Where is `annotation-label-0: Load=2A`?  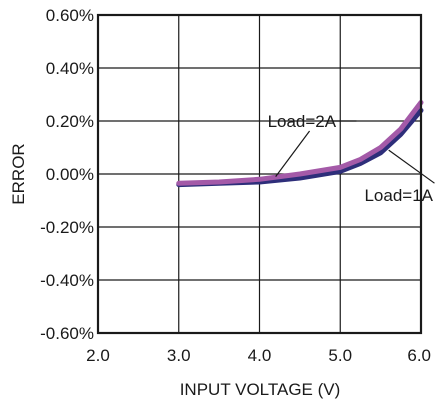
annotation-label-0: Load=2A is located at coordinates (302, 121).